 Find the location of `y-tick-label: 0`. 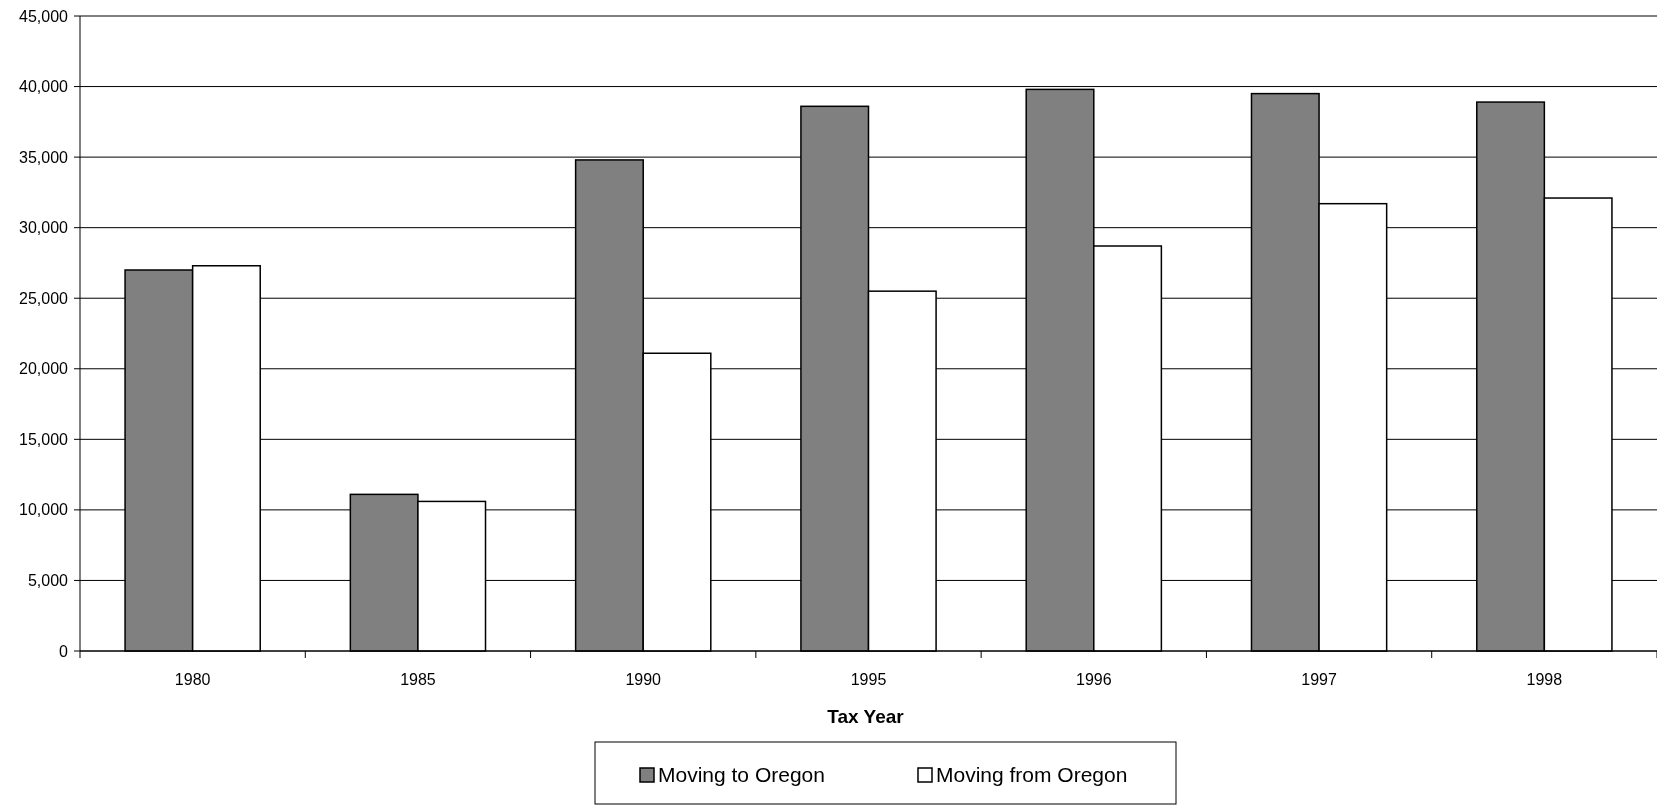

y-tick-label: 0 is located at coordinates (64, 651).